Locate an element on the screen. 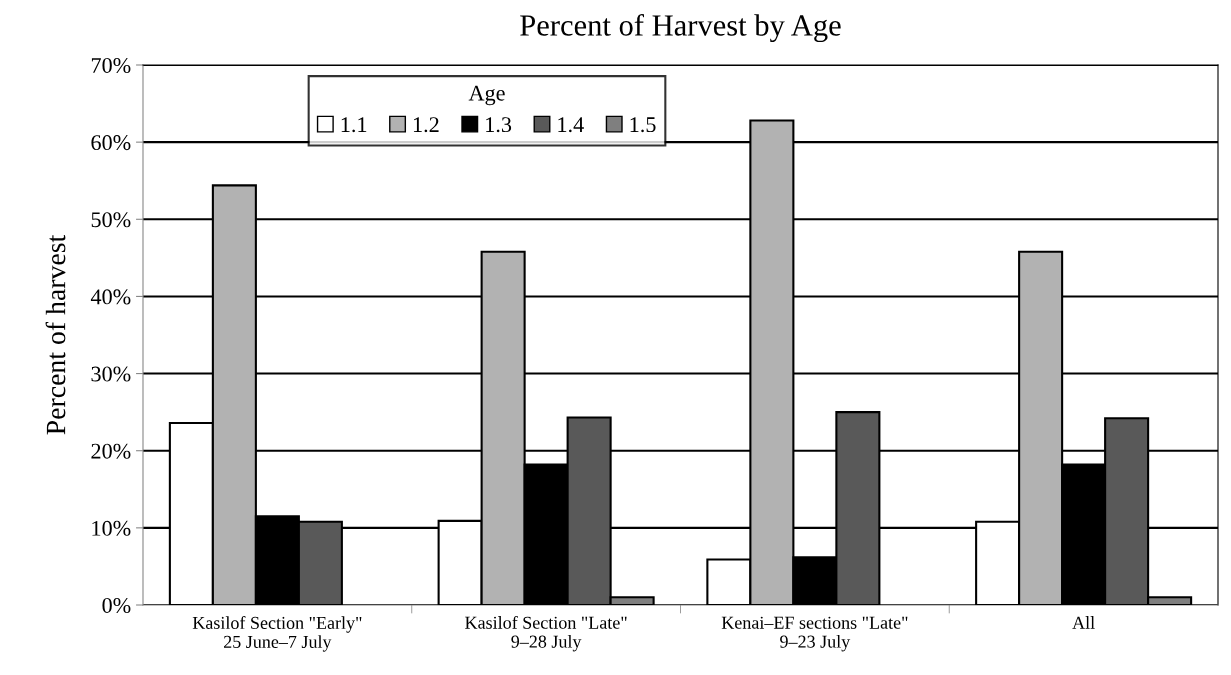  x-tick-label: Kasilof Section "Early" 25 June–7 July is located at coordinates (277, 634).